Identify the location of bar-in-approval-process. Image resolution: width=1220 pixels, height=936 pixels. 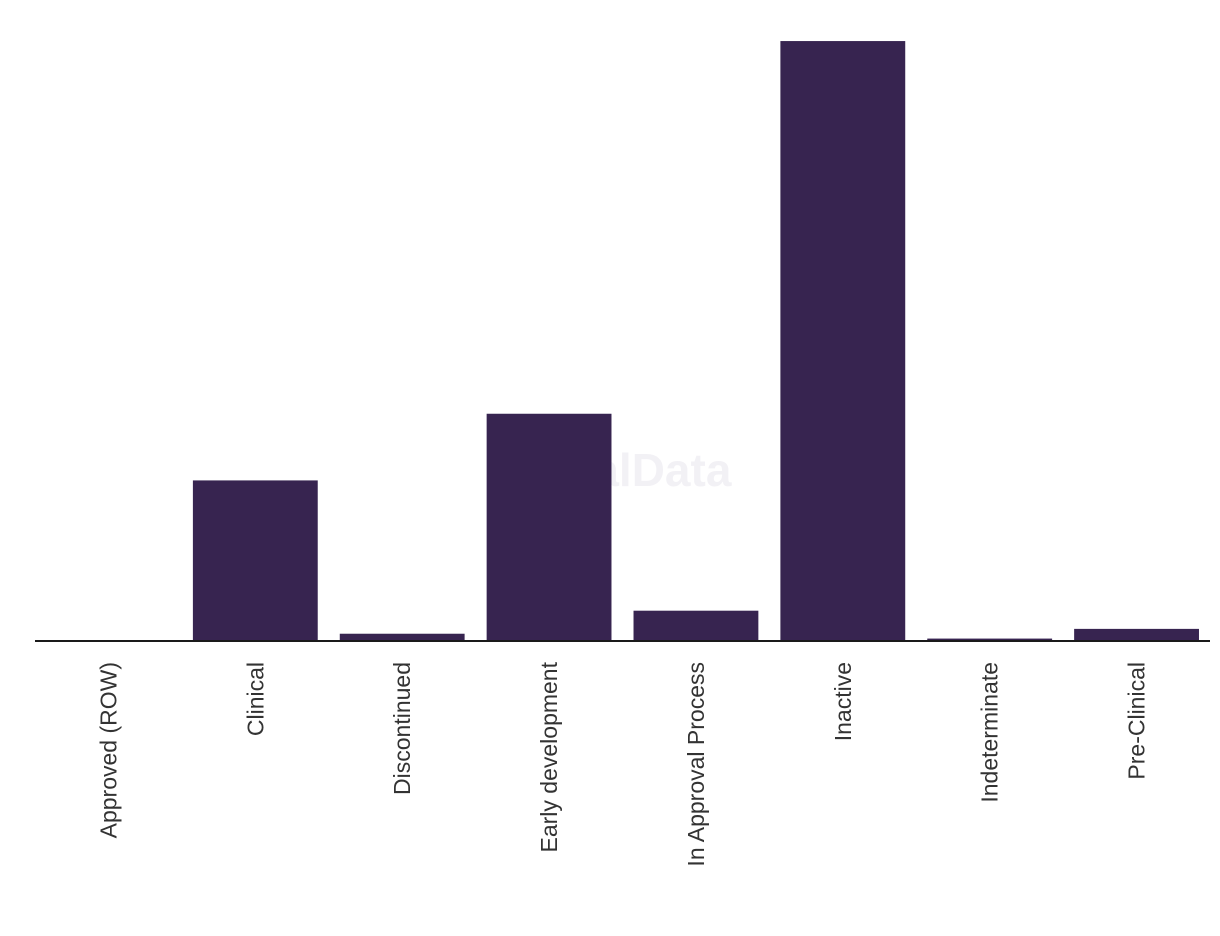
(696, 625).